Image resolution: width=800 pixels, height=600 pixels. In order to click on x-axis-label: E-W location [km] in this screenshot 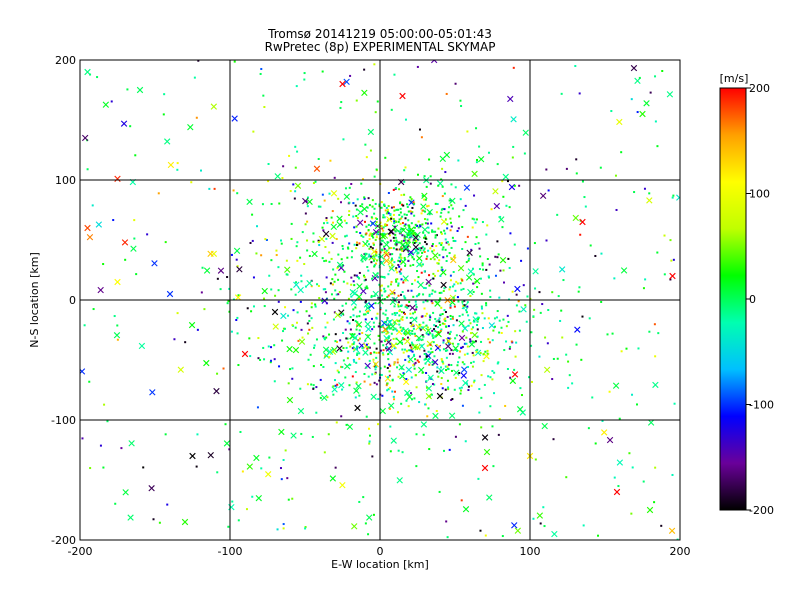, I will do `click(380, 564)`.